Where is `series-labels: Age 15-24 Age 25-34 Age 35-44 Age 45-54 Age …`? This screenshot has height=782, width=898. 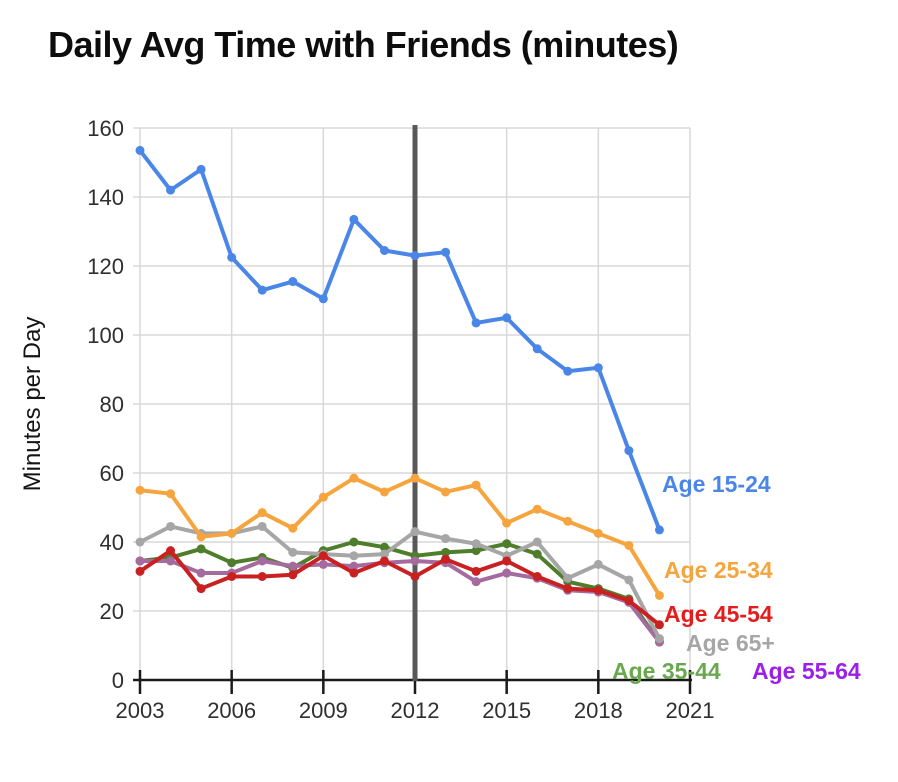
series-labels: Age 15-24 Age 25-34 Age 35-44 Age 45-54 Age … is located at coordinates (736, 577).